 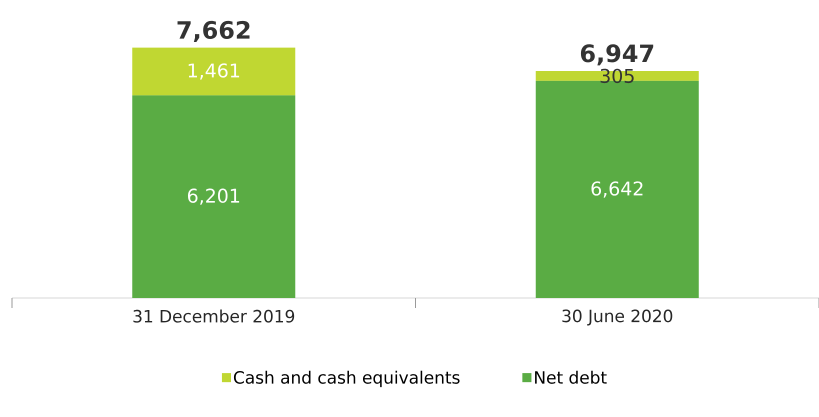 I want to click on total-label: 7,662, so click(x=214, y=31).